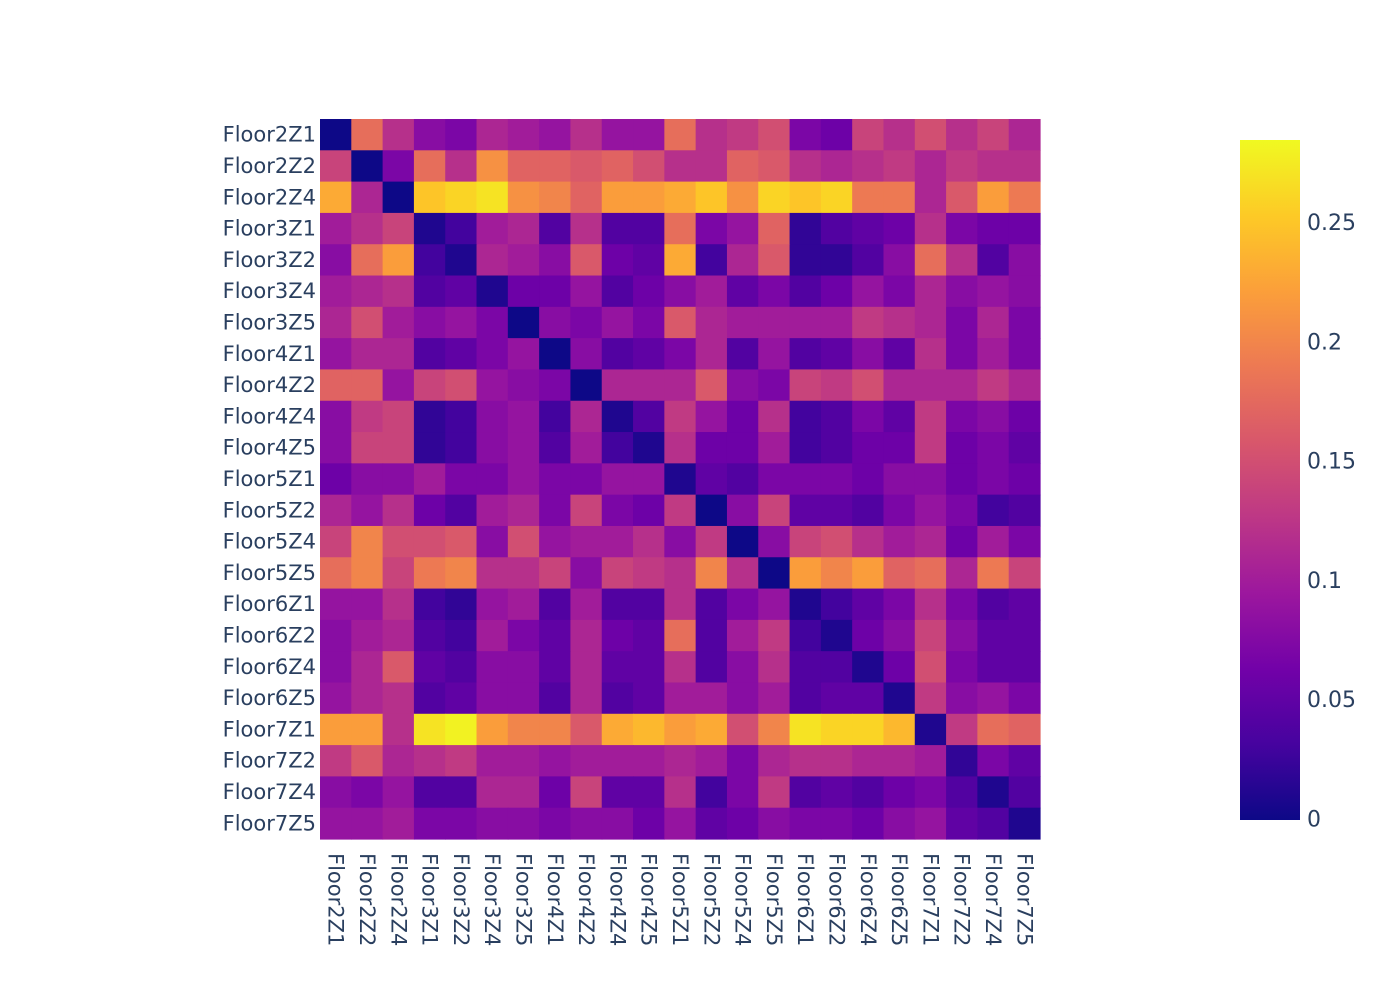  I want to click on y-tick-label: Floor7Z1, so click(269, 729).